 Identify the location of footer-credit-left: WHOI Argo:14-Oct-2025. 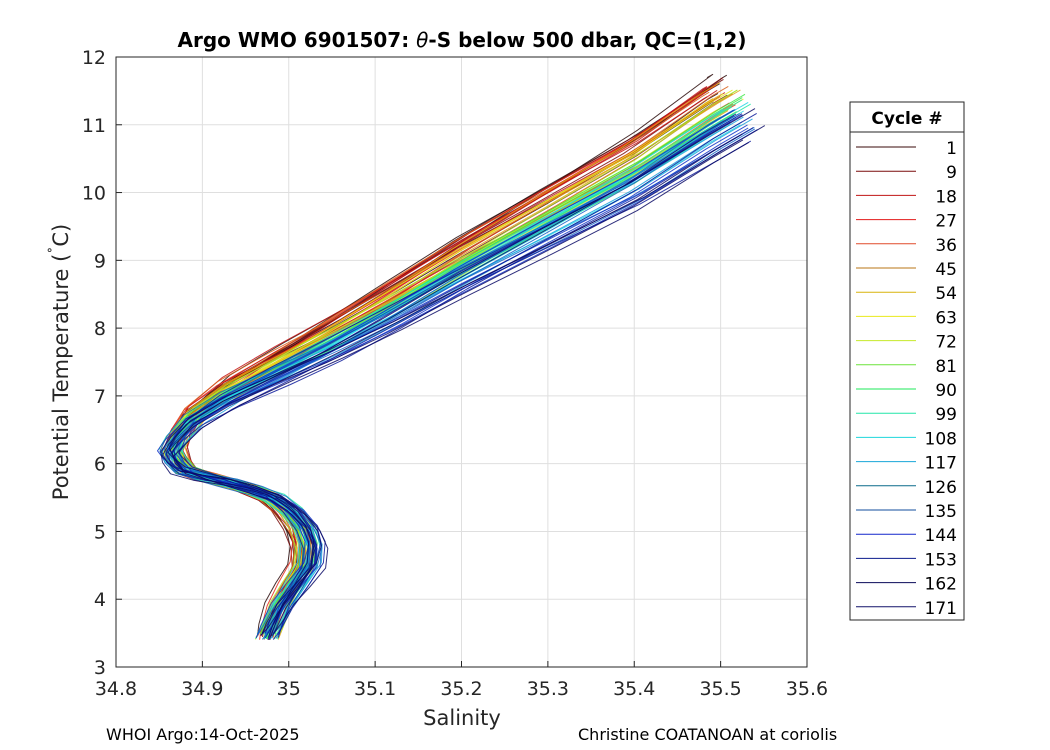
(203, 734).